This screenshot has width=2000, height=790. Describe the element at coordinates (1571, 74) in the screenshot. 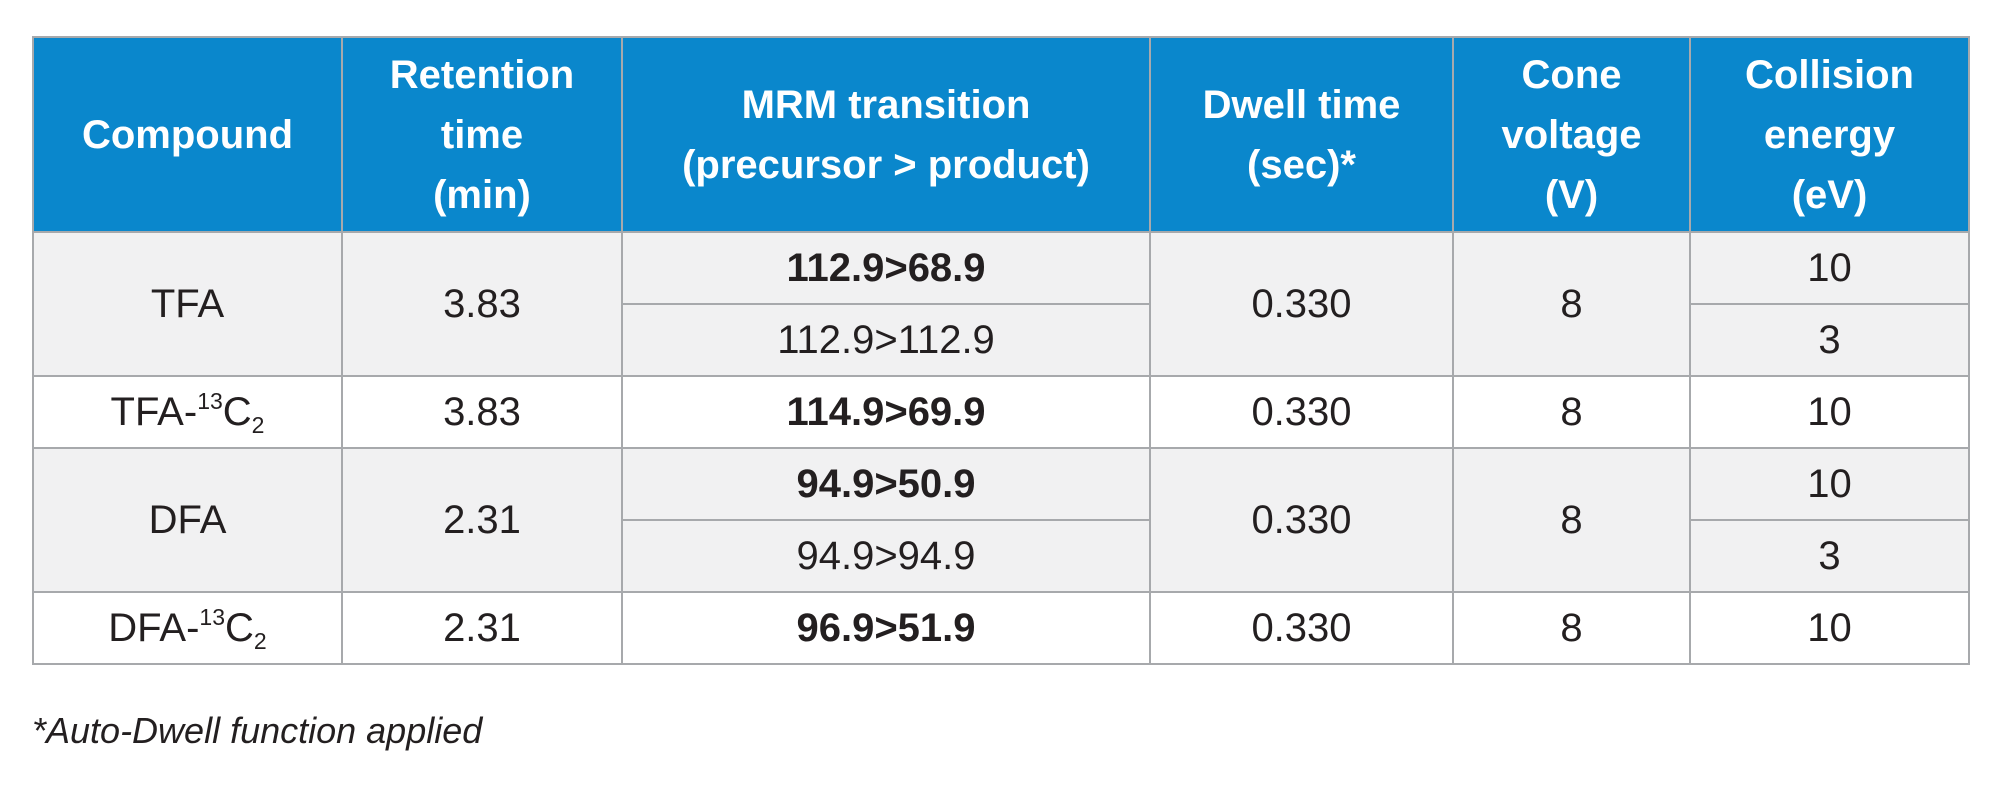

I see `header-line: Cone` at that location.